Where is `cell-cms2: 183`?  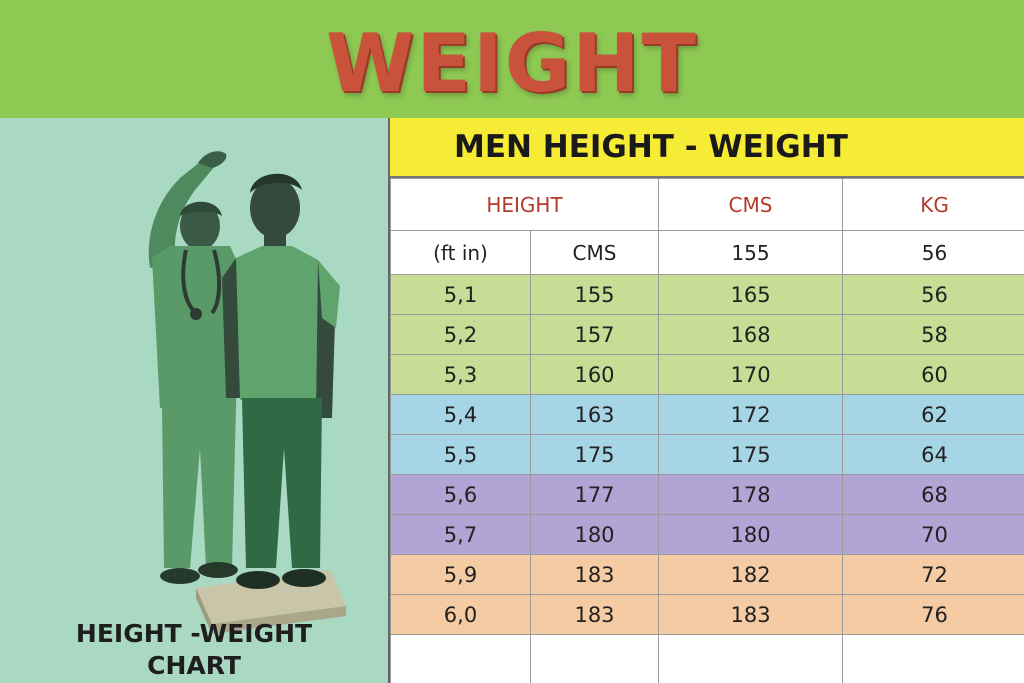 cell-cms2: 183 is located at coordinates (751, 614).